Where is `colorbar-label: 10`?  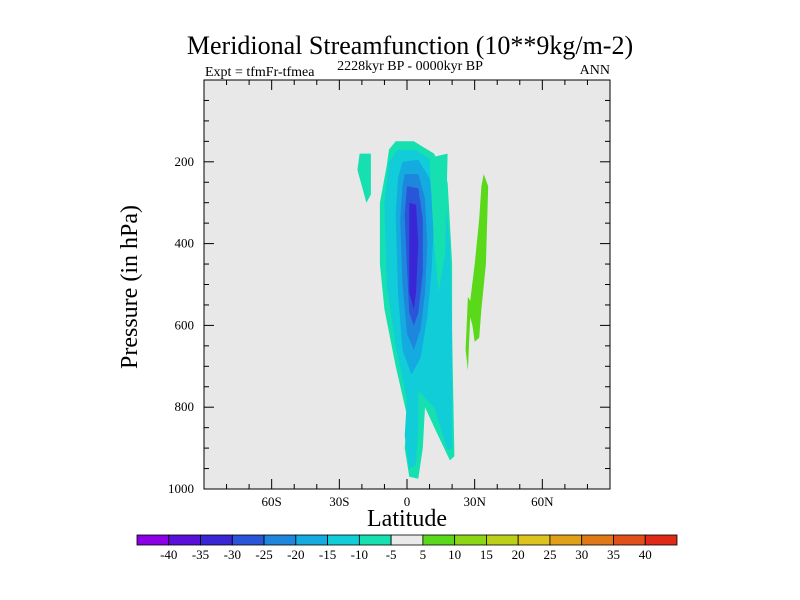 colorbar-label: 10 is located at coordinates (454, 554).